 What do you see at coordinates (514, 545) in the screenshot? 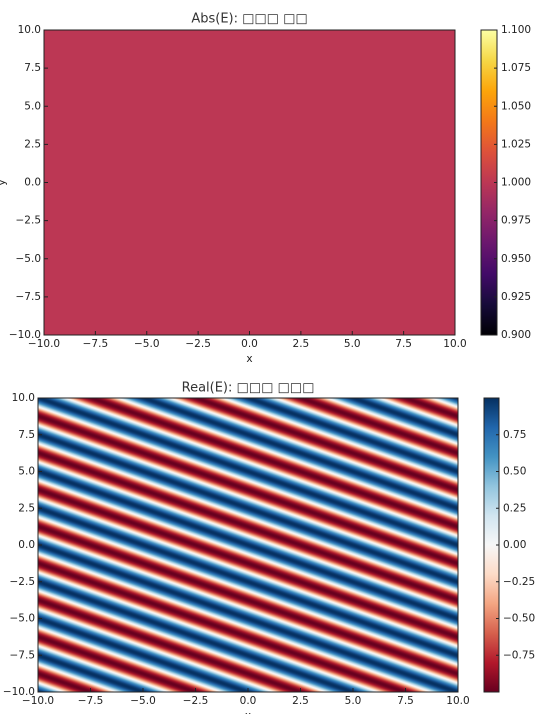
I see `colorbar-tick-label: 0.00` at bounding box center [514, 545].